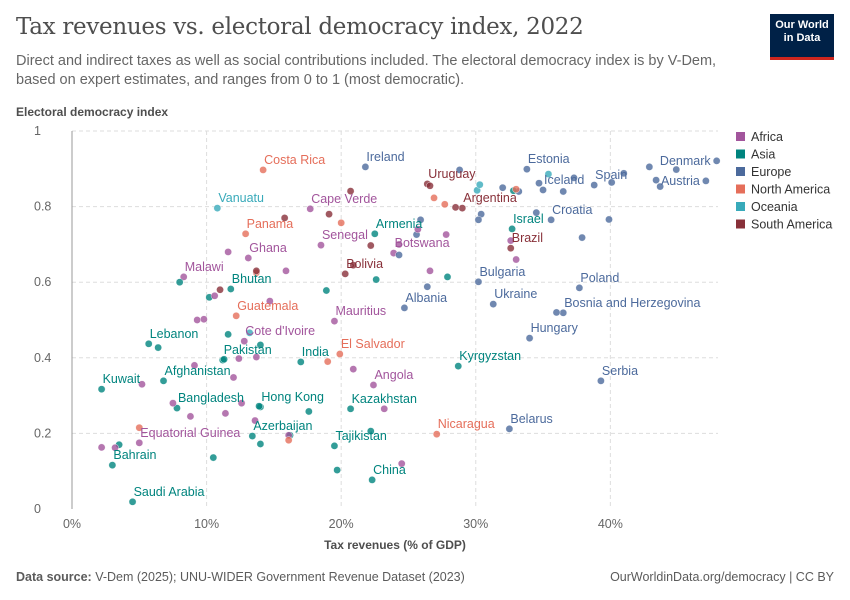  What do you see at coordinates (54, 577) in the screenshot?
I see `source-label: Data source:` at bounding box center [54, 577].